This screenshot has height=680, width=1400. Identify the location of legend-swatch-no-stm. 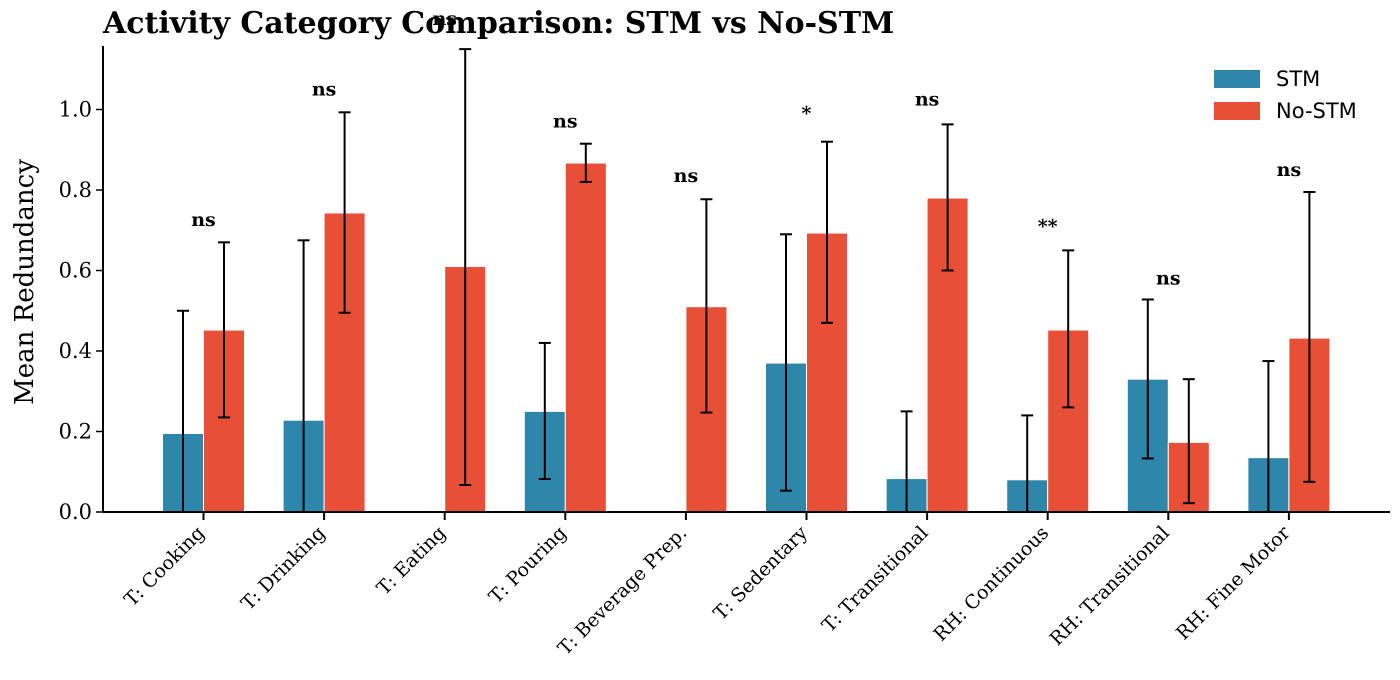
(1237, 111).